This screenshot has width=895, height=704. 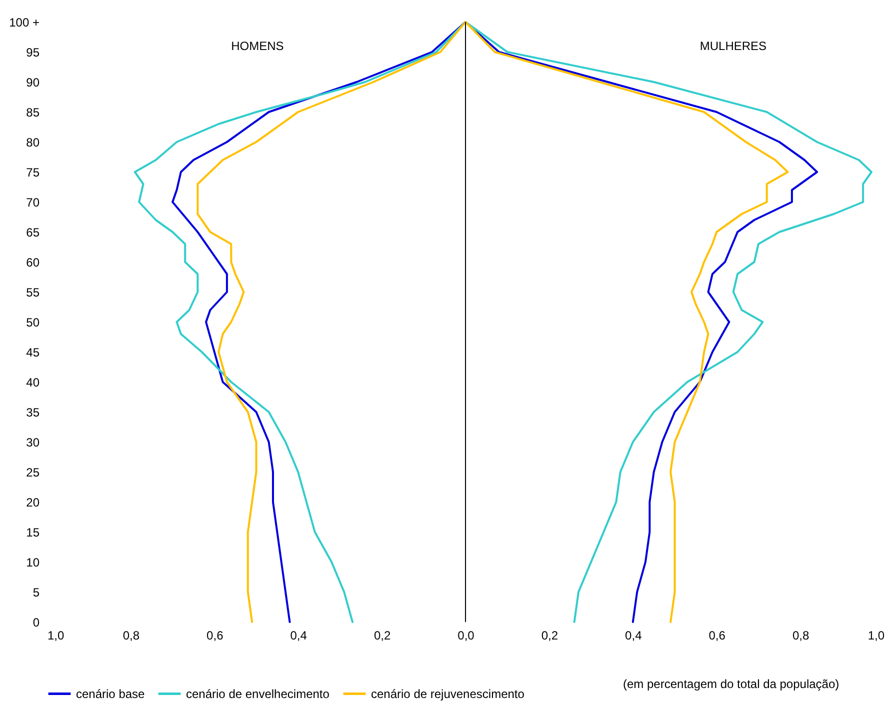 What do you see at coordinates (33, 83) in the screenshot?
I see `y-tick-label: 90` at bounding box center [33, 83].